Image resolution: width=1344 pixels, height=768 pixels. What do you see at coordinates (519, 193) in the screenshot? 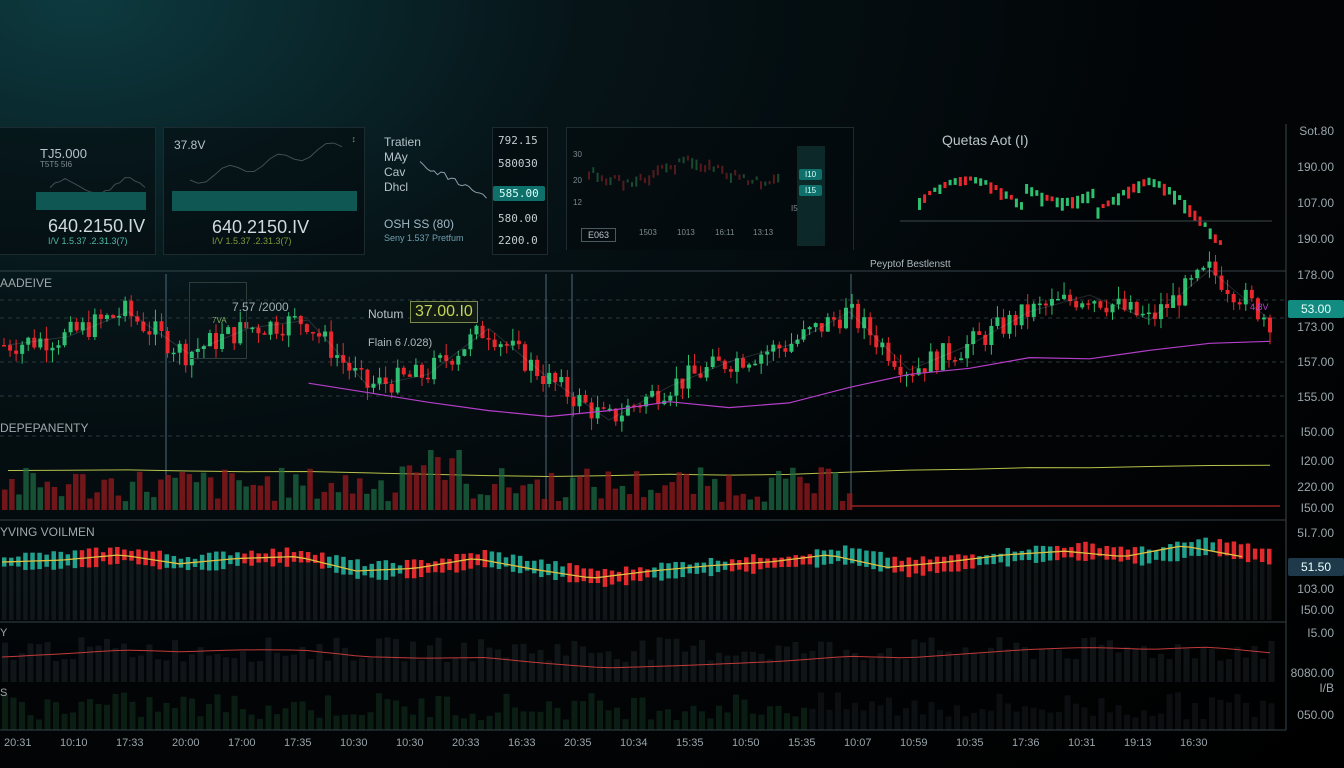
I see `price-list-item-highlight: 585.00` at bounding box center [519, 193].